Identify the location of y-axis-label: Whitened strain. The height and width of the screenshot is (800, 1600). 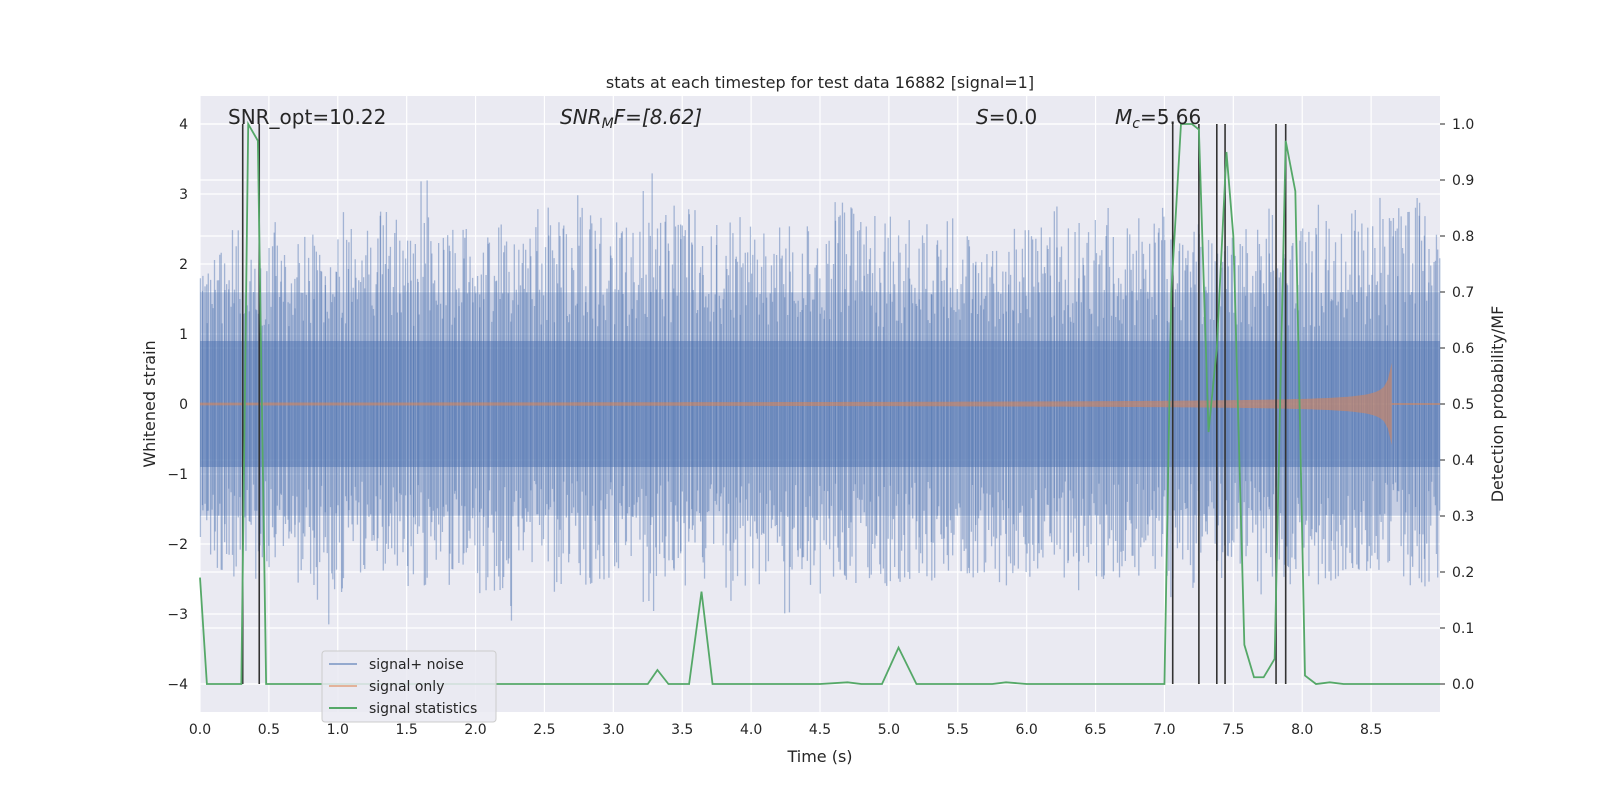
(149, 403).